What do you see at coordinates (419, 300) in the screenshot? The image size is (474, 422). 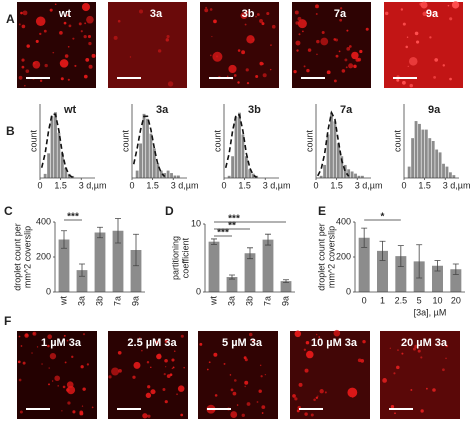 I see `x-tick-label: 5` at bounding box center [419, 300].